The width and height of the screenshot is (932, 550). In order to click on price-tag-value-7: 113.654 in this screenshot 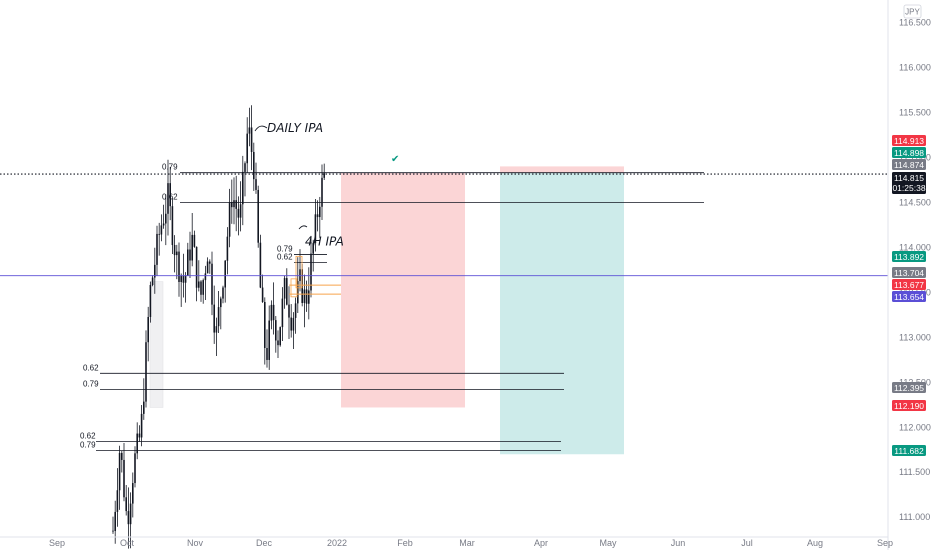, I will do `click(909, 297)`.